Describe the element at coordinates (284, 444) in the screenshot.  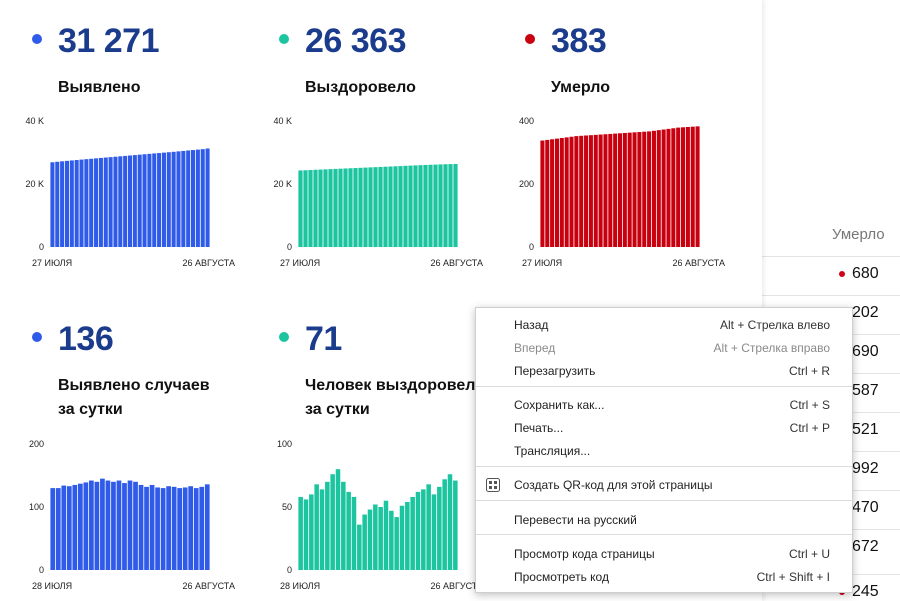
I see `y-tick-label: 100` at that location.